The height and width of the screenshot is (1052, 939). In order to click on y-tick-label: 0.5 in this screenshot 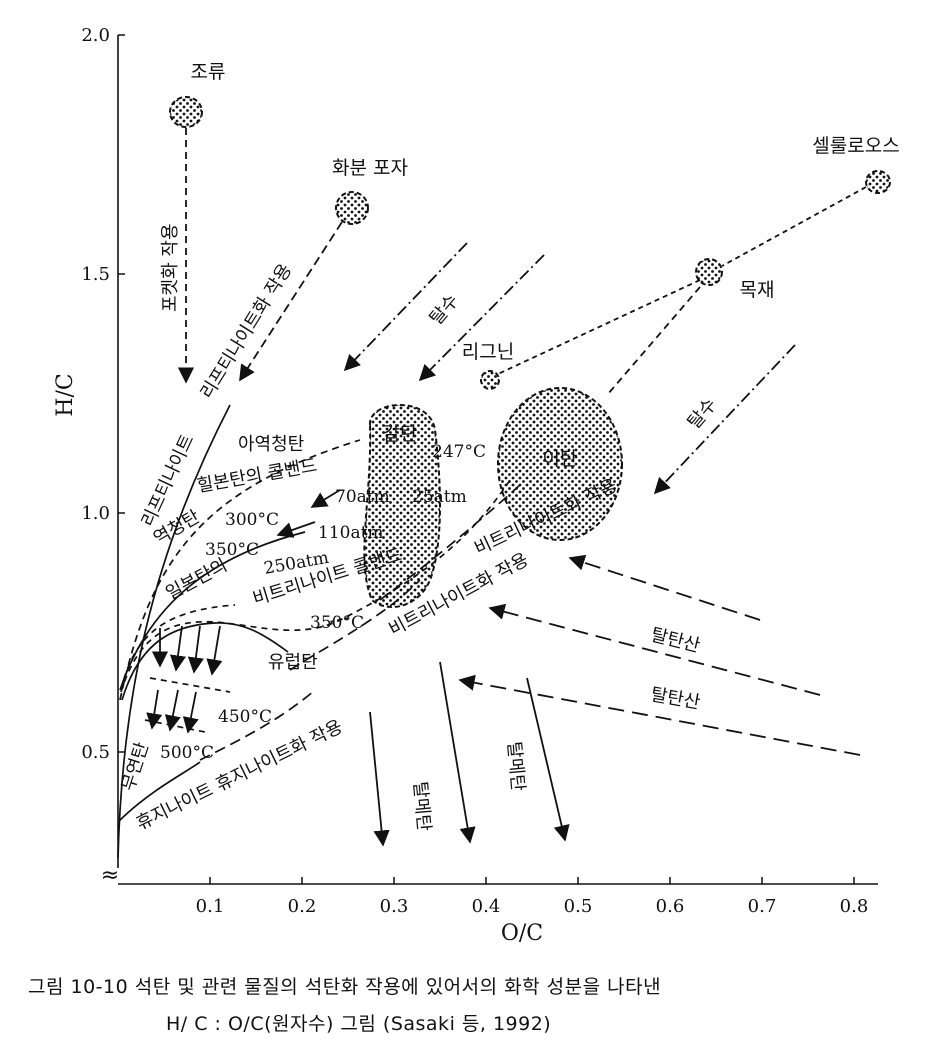, I will do `click(95, 752)`.